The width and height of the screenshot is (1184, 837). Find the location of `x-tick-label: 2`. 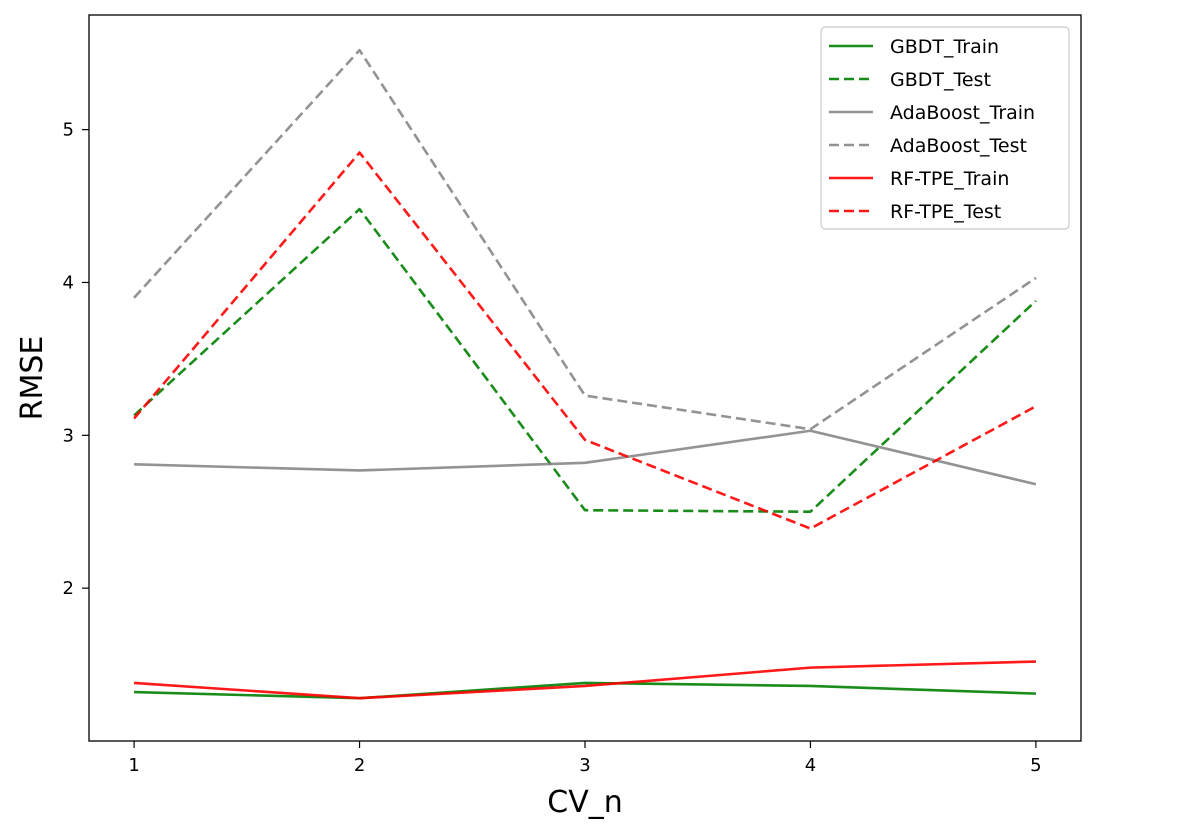

x-tick-label: 2 is located at coordinates (359, 765).